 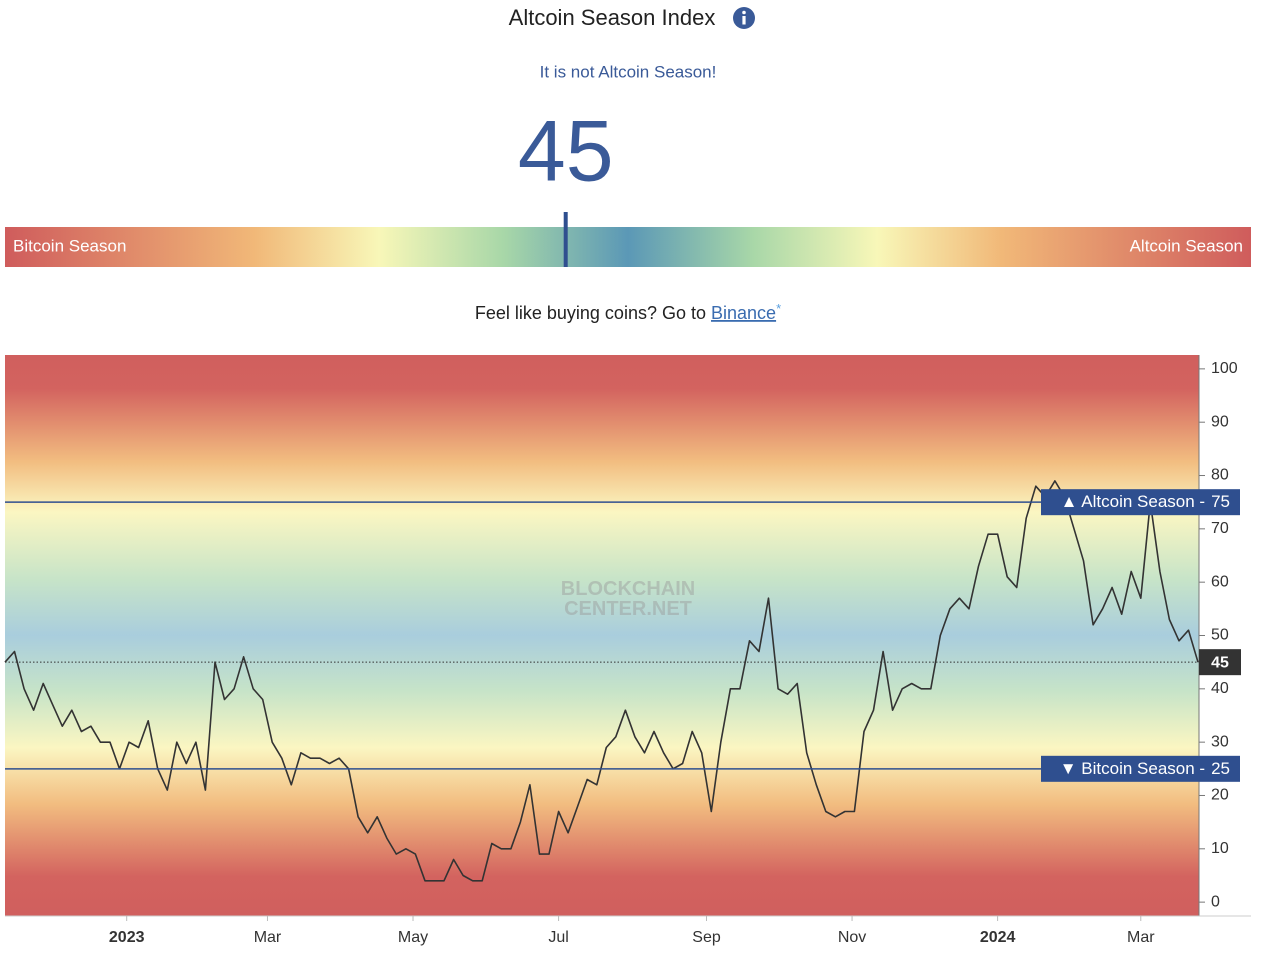 What do you see at coordinates (1220, 848) in the screenshot?
I see `y-tick-label: 10` at bounding box center [1220, 848].